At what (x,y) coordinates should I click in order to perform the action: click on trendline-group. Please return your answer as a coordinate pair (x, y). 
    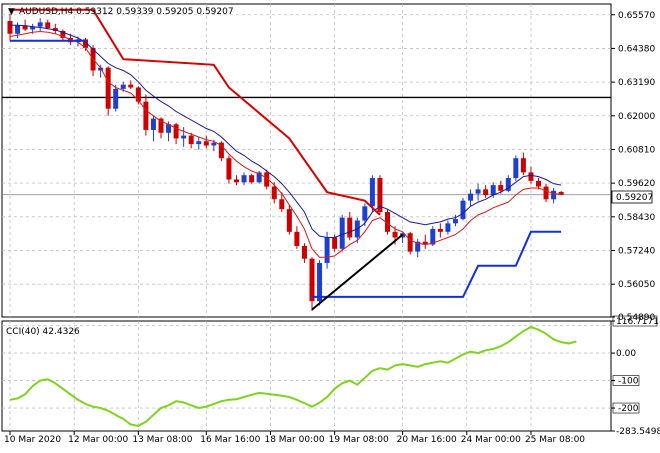
    Looking at the image, I should click on (357, 272).